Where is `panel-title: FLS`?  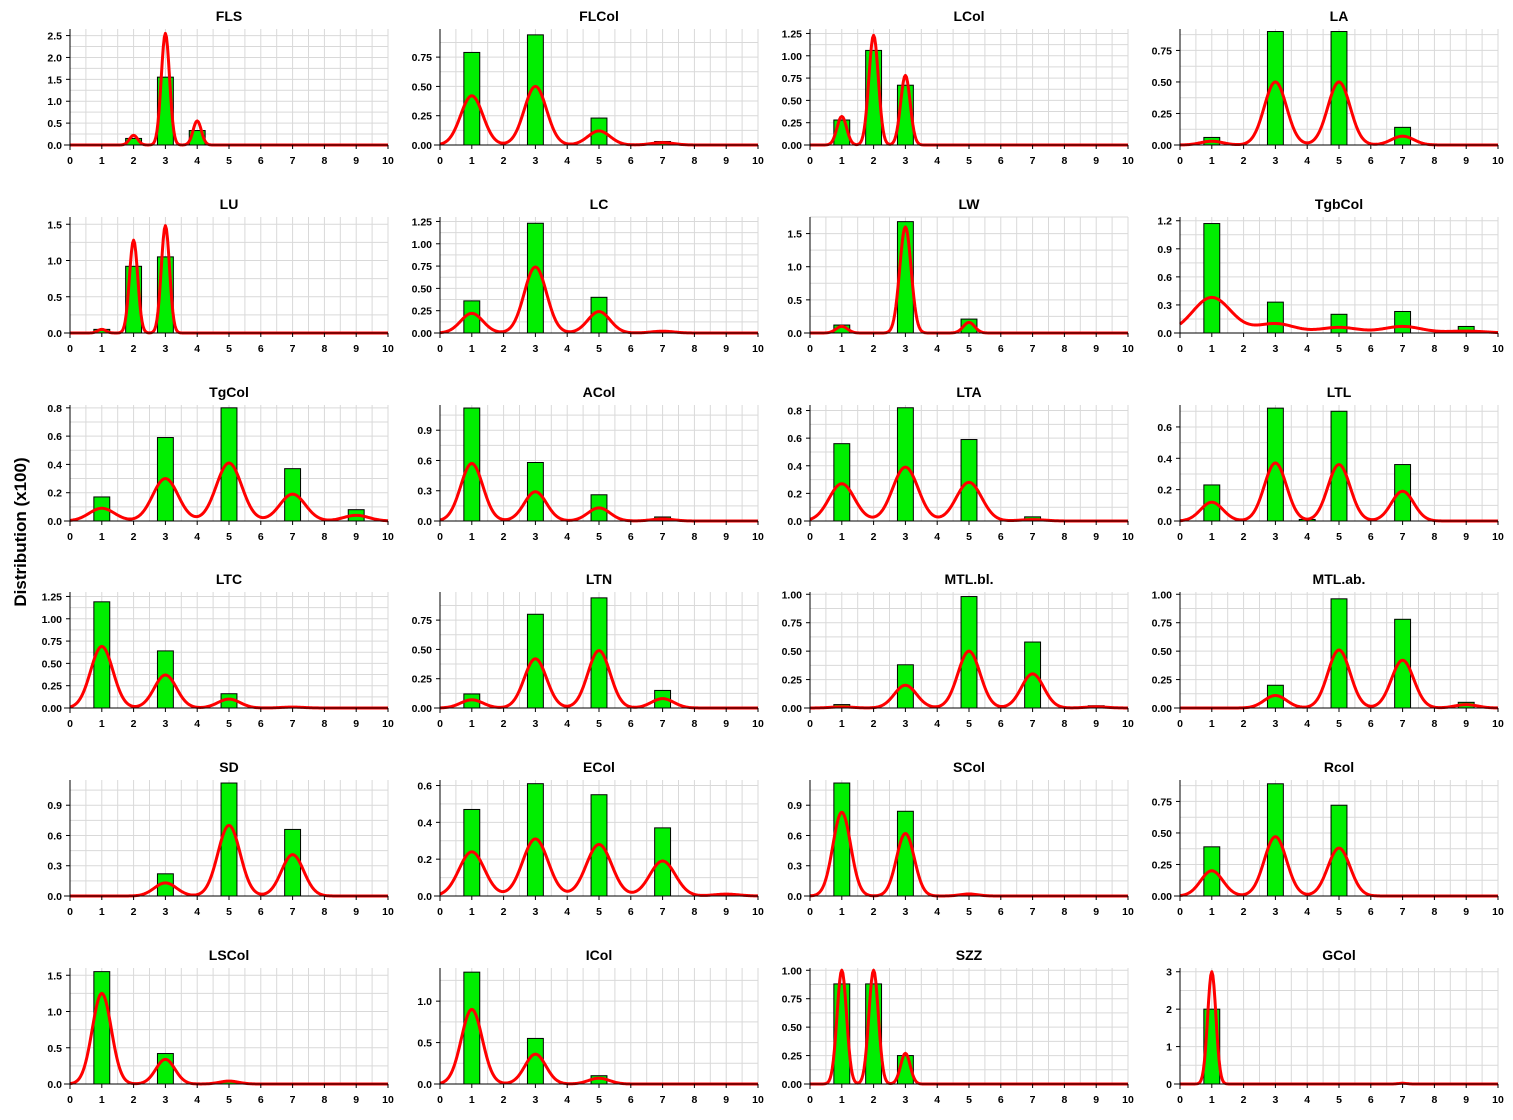 panel-title: FLS is located at coordinates (229, 16).